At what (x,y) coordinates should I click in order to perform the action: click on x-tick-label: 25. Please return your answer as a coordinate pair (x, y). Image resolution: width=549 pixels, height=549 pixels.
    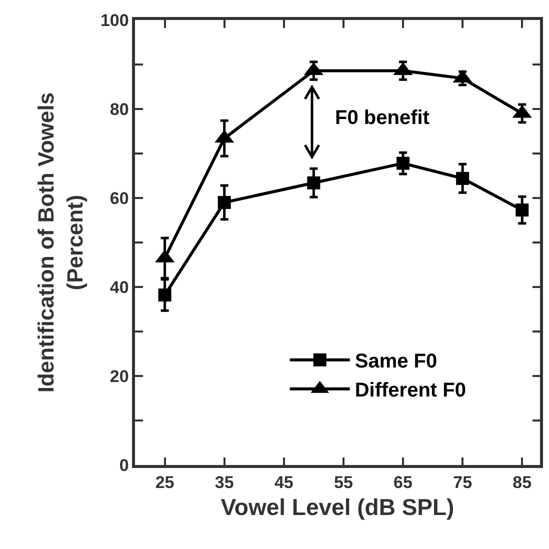
    Looking at the image, I should click on (164, 482).